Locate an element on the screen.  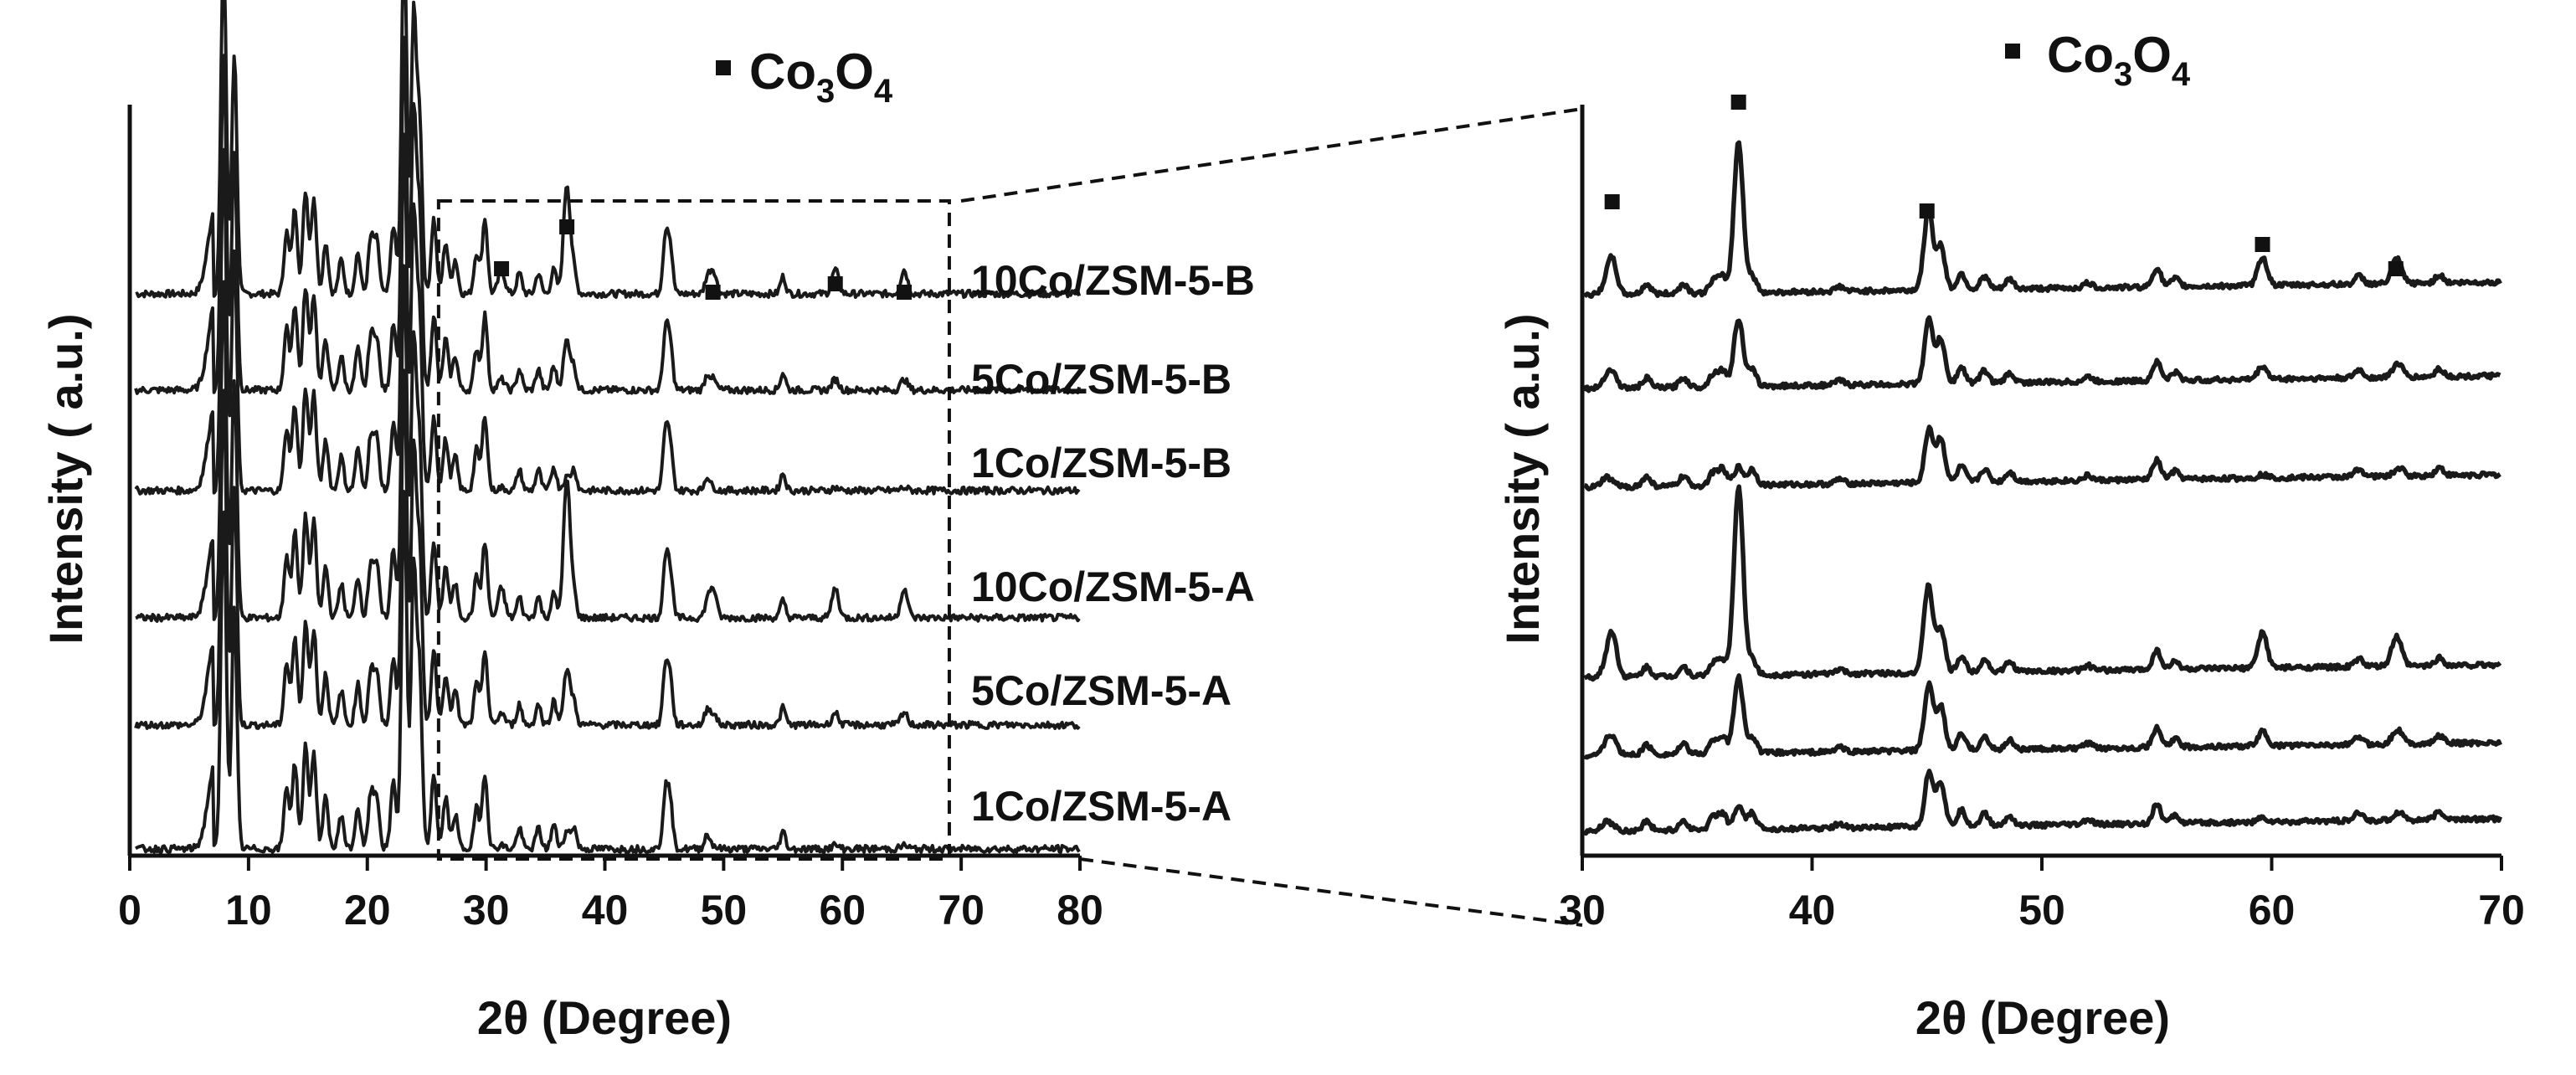
left-legend-label: Co3O4 is located at coordinates (821, 77).